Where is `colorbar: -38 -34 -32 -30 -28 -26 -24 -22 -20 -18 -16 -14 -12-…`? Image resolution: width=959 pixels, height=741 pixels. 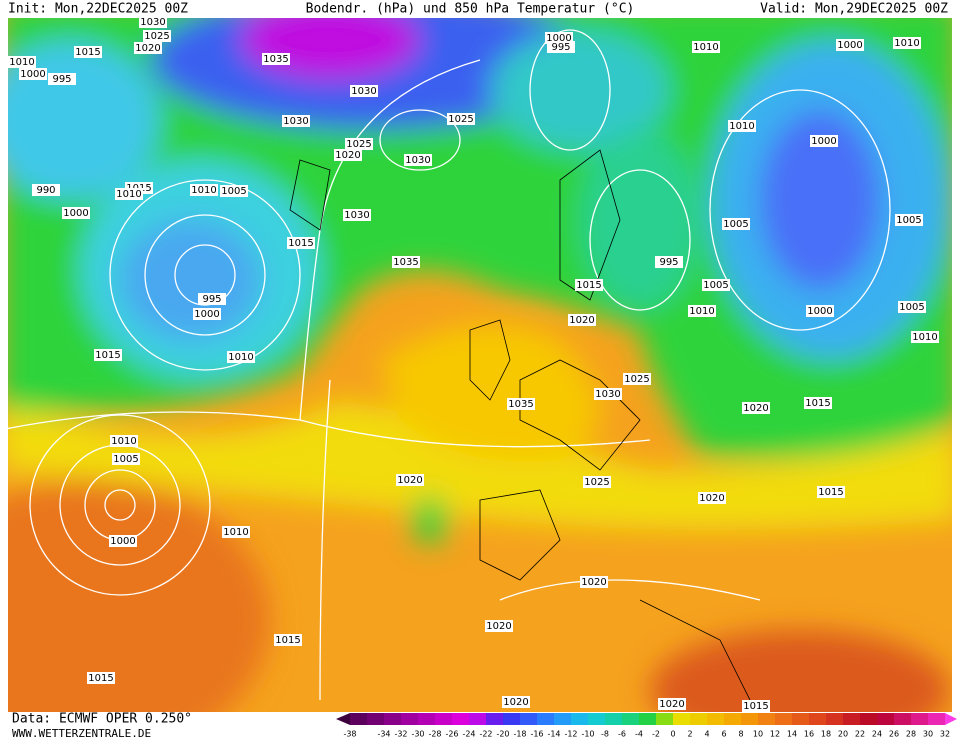
colorbar: -38 -34 -32 -30 -28 -26 -24 -22 -20 -18 -16 -14 -12-… is located at coordinates (646, 726).